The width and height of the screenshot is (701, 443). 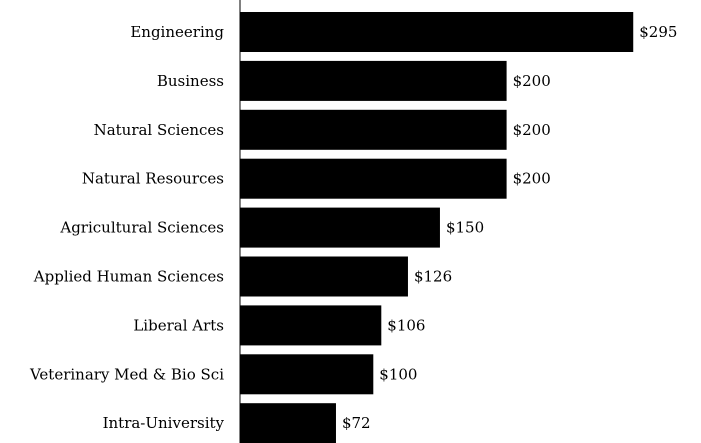 What do you see at coordinates (532, 81) in the screenshot?
I see `value-label-1: $200` at bounding box center [532, 81].